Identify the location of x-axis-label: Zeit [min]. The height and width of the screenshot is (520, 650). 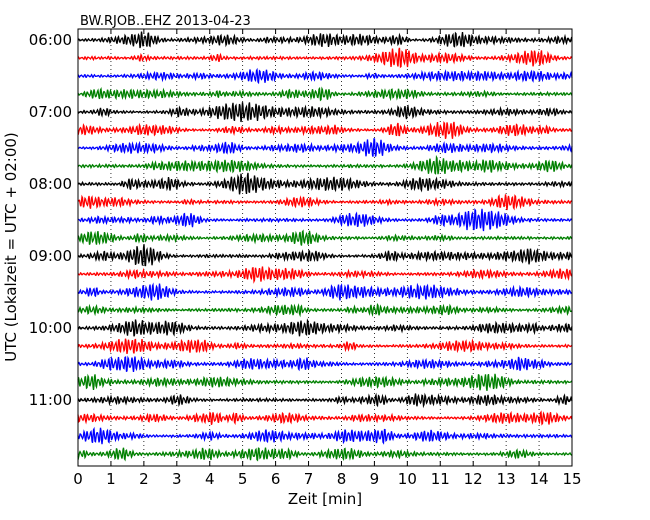
(325, 499).